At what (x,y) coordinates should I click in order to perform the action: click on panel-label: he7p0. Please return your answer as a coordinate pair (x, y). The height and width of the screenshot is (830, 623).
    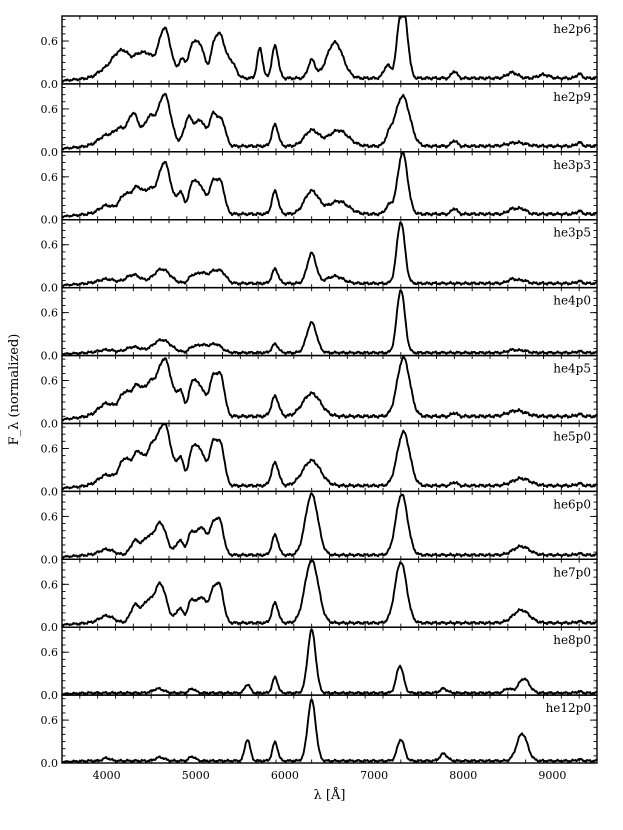
    Looking at the image, I should click on (572, 572).